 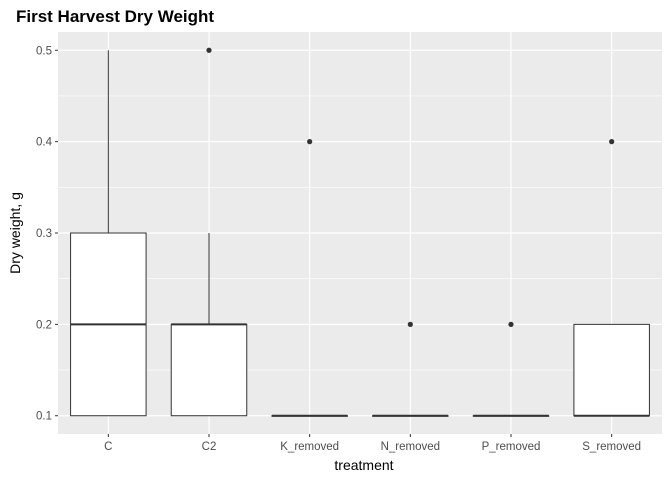 I want to click on y-tick-label: 0.5, so click(x=44, y=51).